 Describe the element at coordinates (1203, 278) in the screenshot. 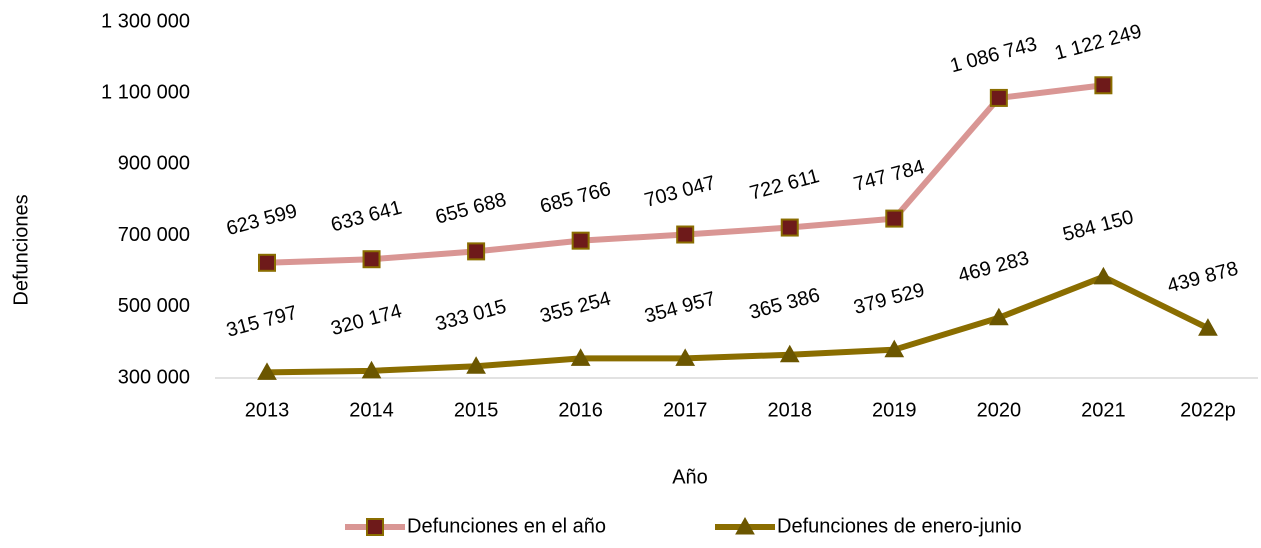

I see `data-label: 439 878` at that location.